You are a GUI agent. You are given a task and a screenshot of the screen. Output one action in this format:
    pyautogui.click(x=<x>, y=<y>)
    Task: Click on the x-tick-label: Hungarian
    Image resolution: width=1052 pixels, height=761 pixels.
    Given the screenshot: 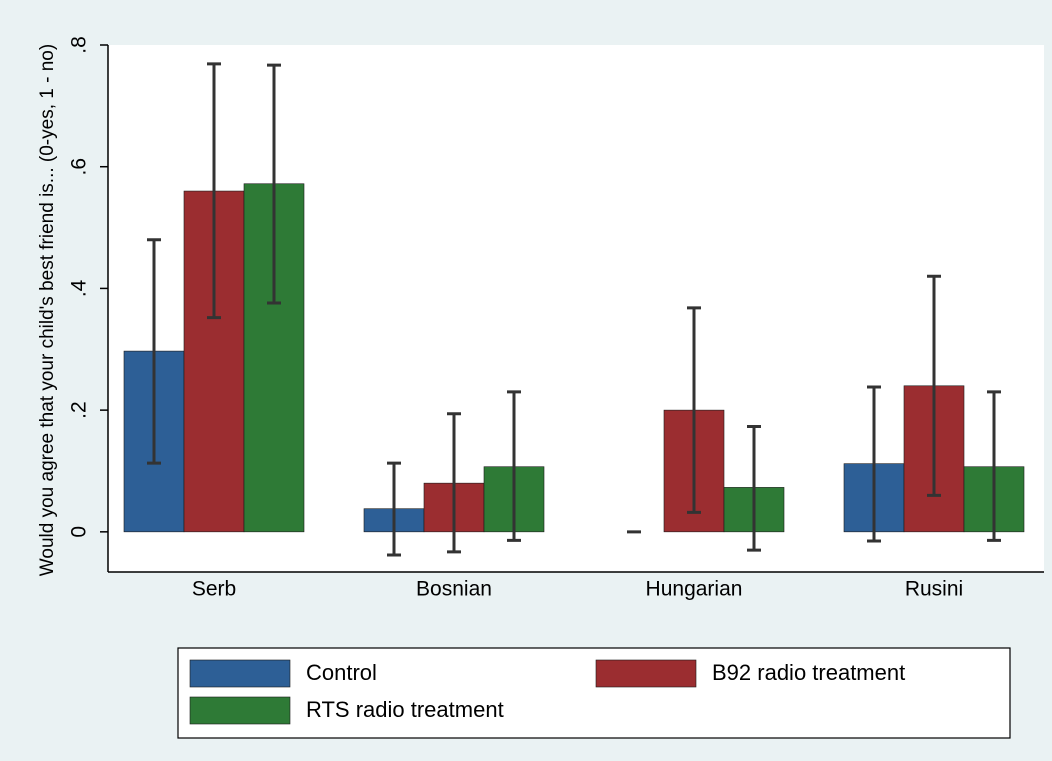 What is the action you would take?
    pyautogui.click(x=694, y=589)
    